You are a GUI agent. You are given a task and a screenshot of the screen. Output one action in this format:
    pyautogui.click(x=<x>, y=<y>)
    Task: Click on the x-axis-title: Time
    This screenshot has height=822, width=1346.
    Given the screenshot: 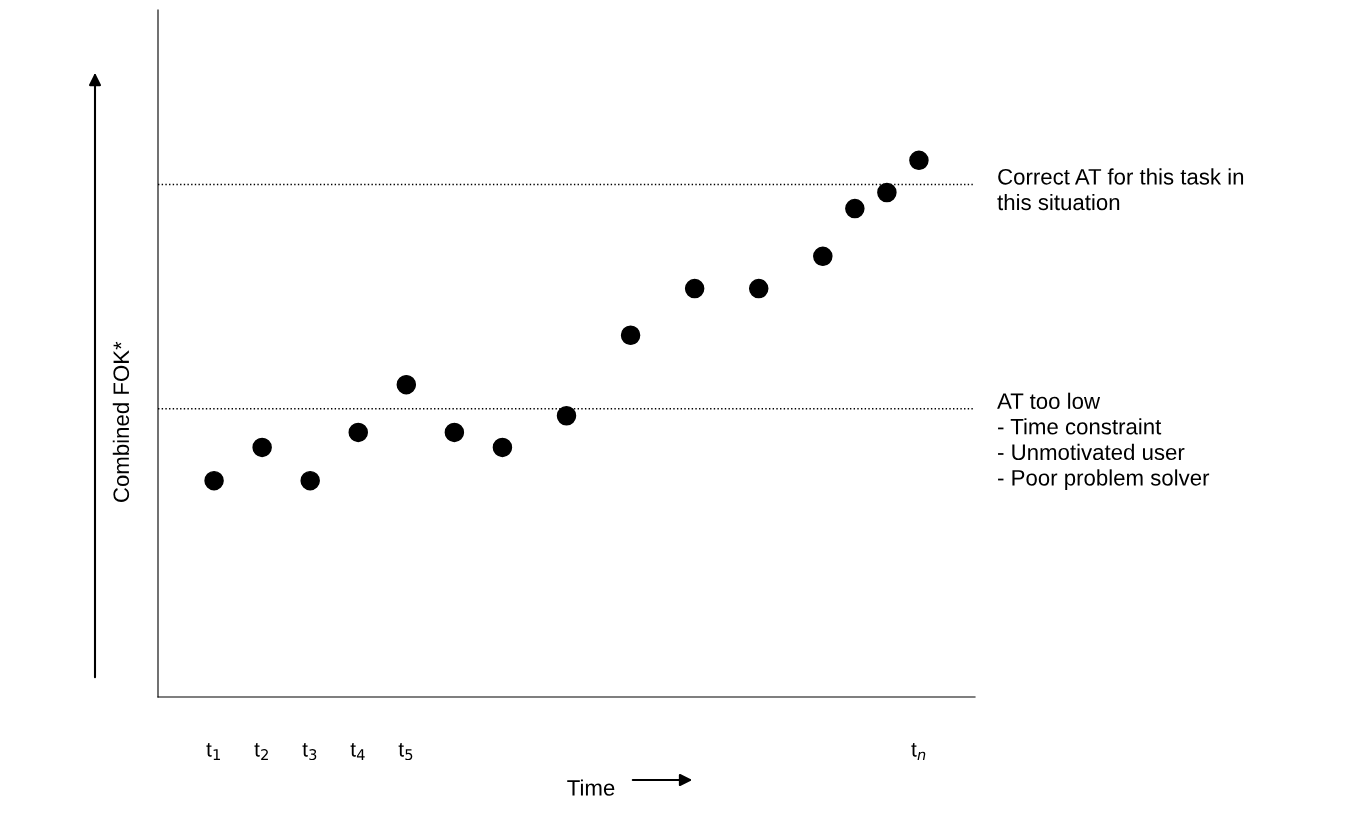 What is the action you would take?
    pyautogui.click(x=591, y=787)
    